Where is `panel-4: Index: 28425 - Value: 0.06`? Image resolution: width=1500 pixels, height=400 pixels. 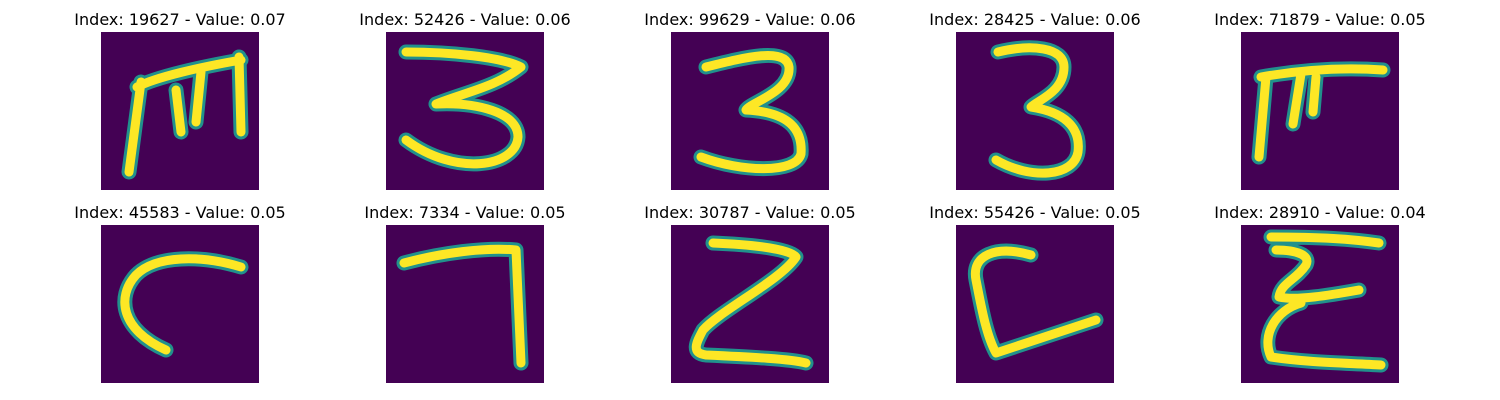 panel-4: Index: 28425 - Value: 0.06 is located at coordinates (1035, 105).